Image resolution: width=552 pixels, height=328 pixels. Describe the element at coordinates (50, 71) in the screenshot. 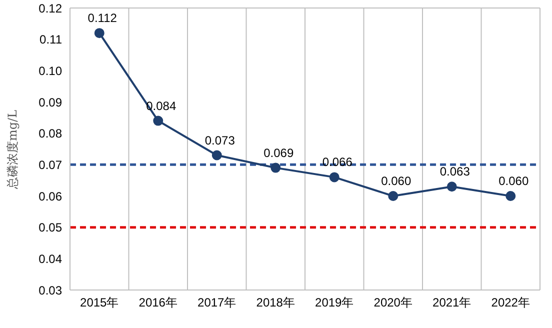

I see `y-tick-label: 0.10` at that location.